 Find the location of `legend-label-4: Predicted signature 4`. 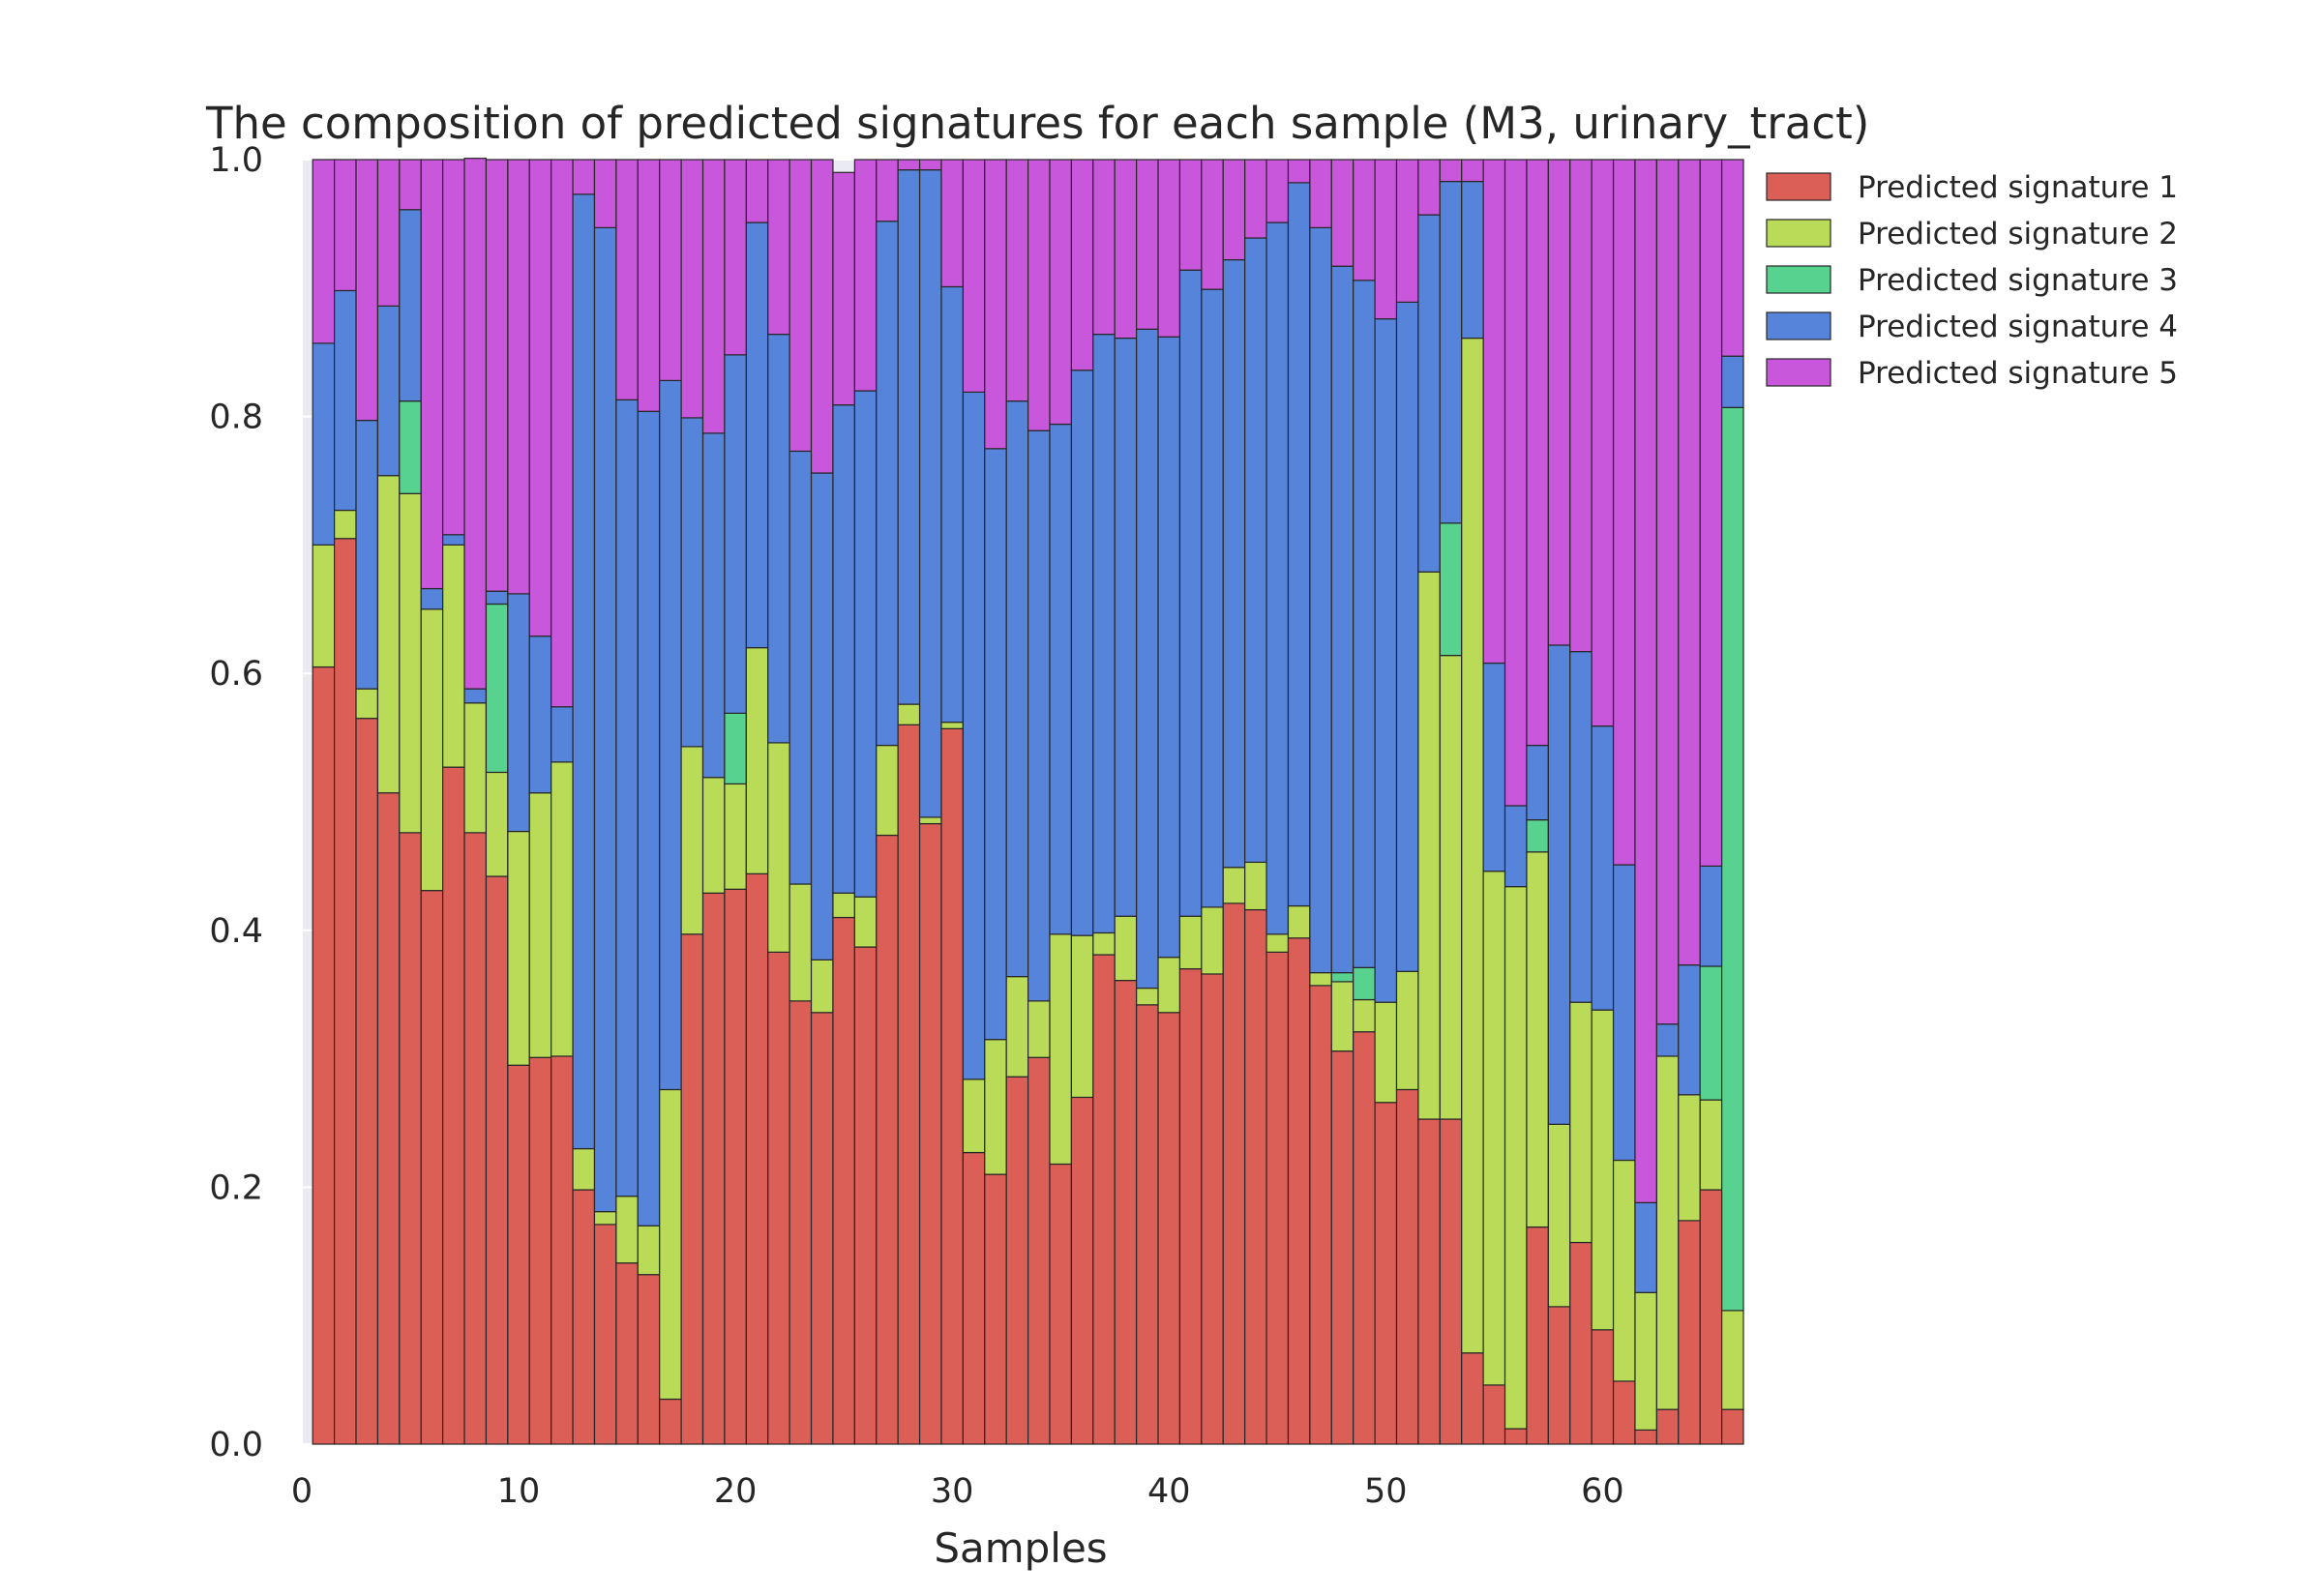

legend-label-4: Predicted signature 4 is located at coordinates (2018, 327).